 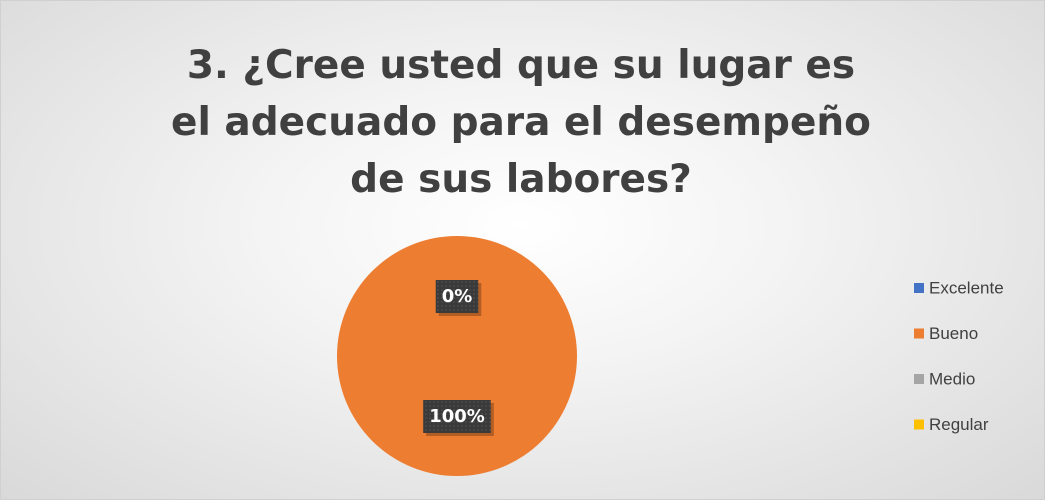 I want to click on legend-label: Excelente, so click(x=966, y=287).